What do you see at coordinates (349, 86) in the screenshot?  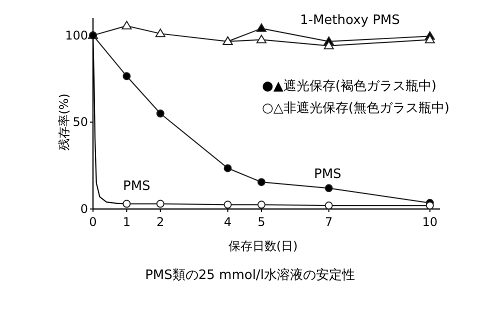 I see `annotation: ●▲遮光保存(褐色ガラス瓶中)` at bounding box center [349, 86].